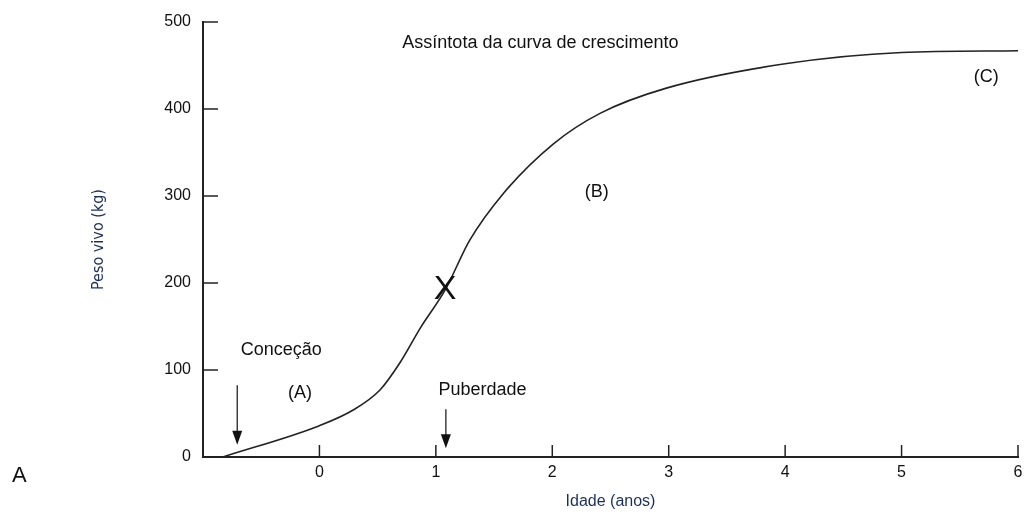 The image size is (1030, 515). What do you see at coordinates (178, 108) in the screenshot?
I see `y-tick-label: 400` at bounding box center [178, 108].